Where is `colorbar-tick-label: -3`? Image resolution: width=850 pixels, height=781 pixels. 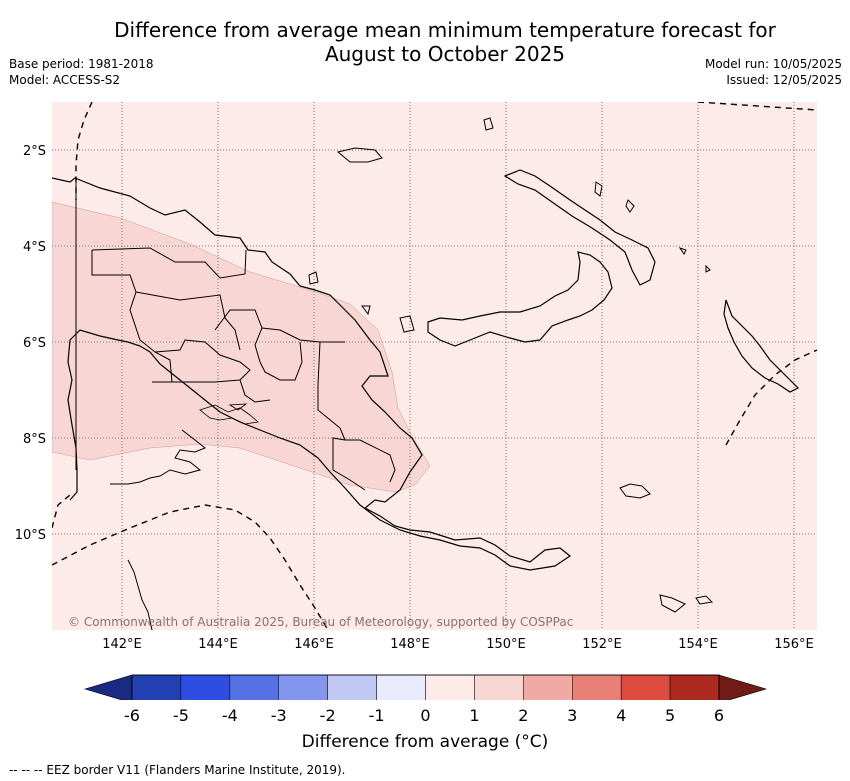
colorbar-tick-label: -3 is located at coordinates (278, 715).